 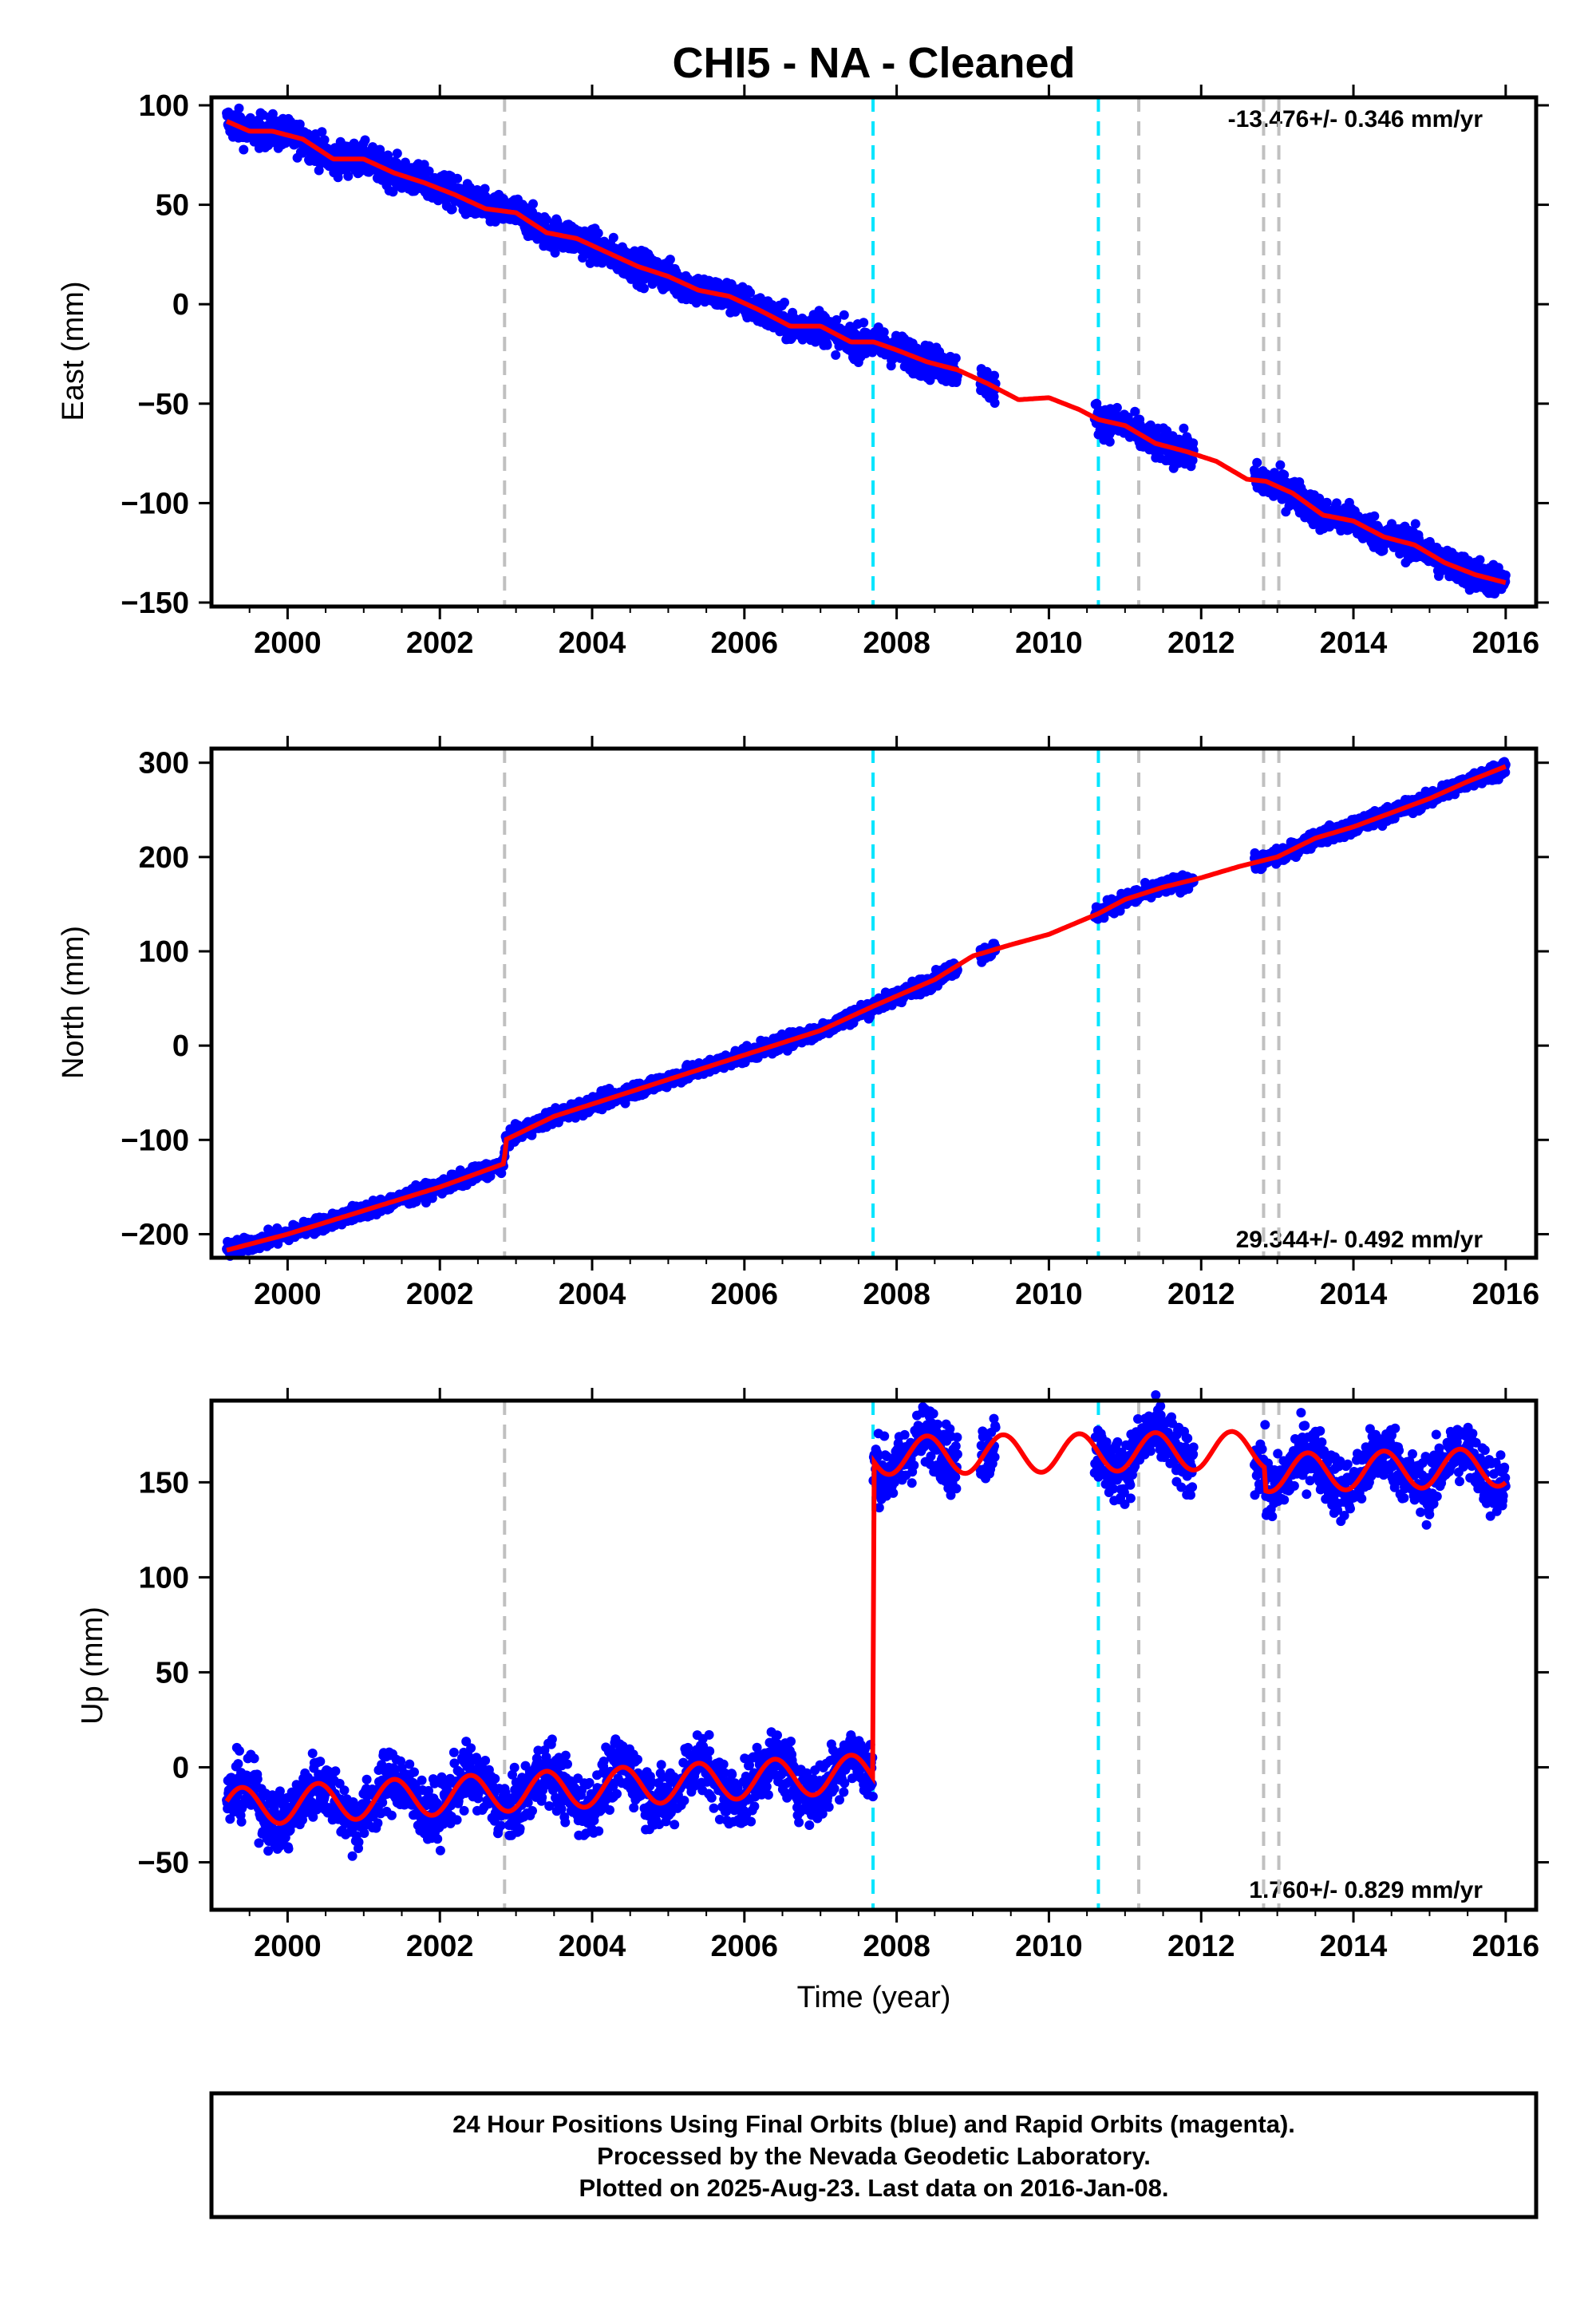 What do you see at coordinates (1049, 643) in the screenshot?
I see `x-tick-label-east: 2010` at bounding box center [1049, 643].